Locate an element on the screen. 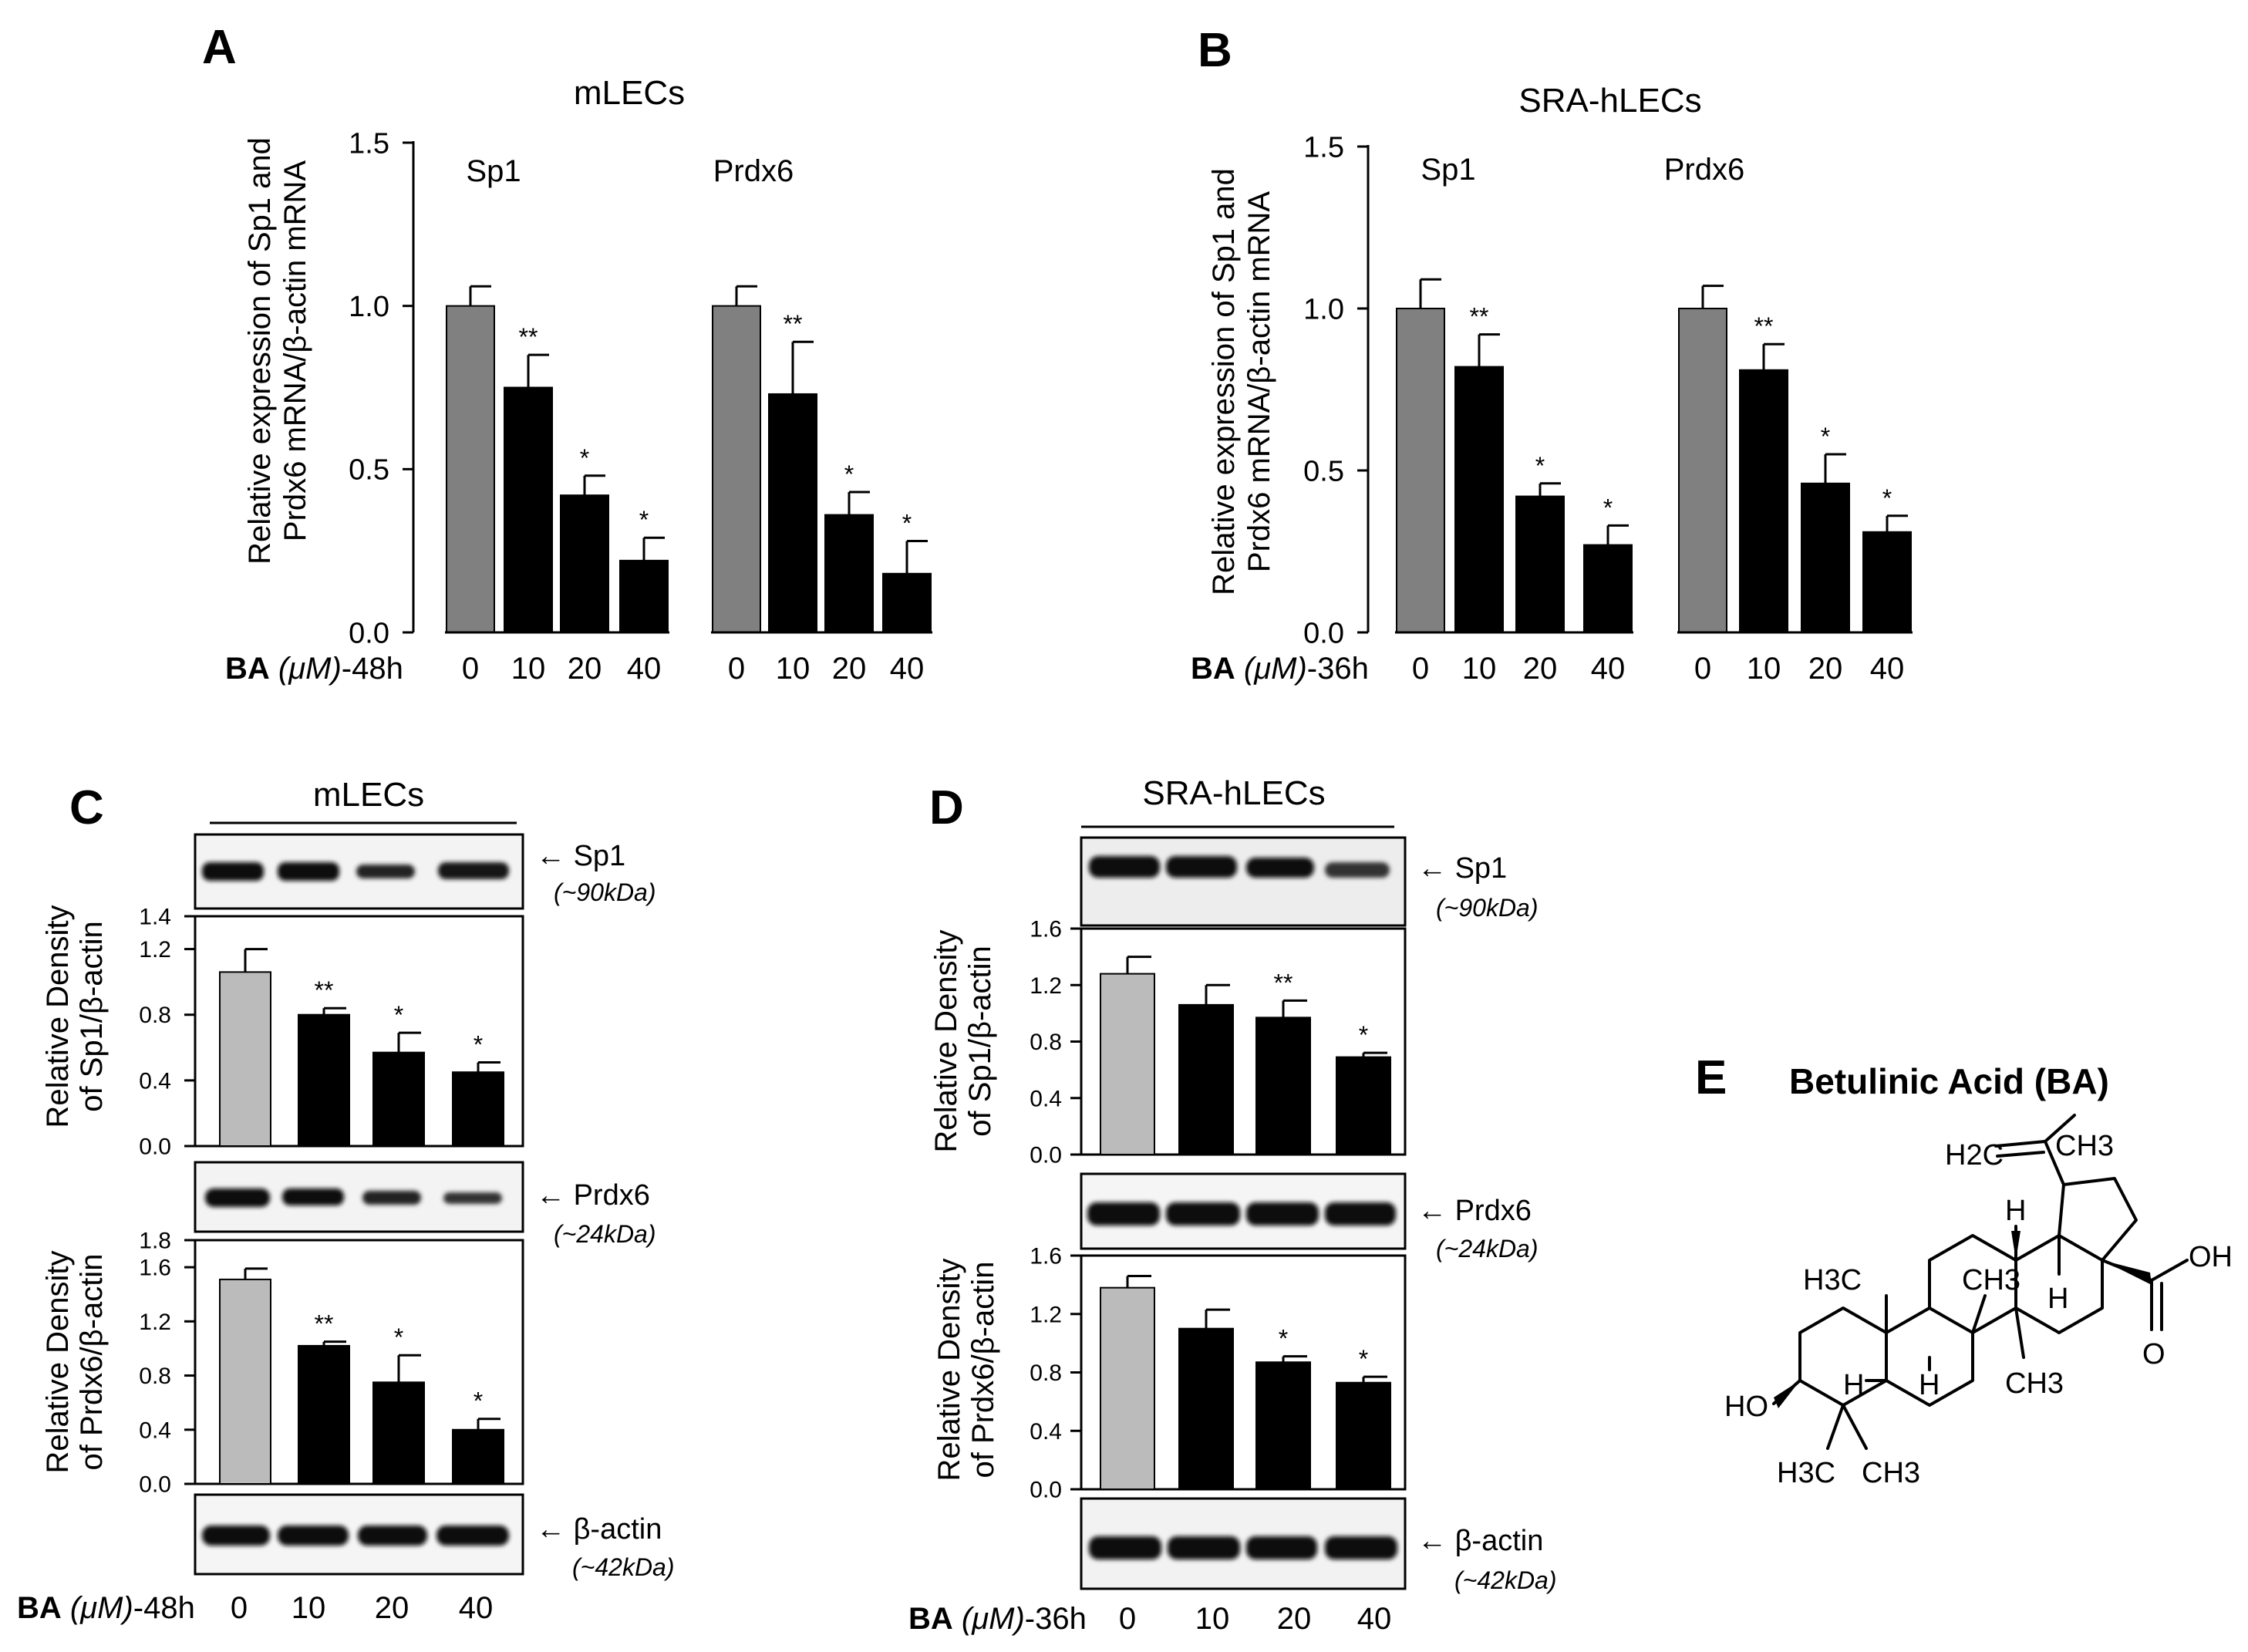  panel-d-sp1-ylabel-line2: of Sp1/β-actin is located at coordinates (980, 1042).